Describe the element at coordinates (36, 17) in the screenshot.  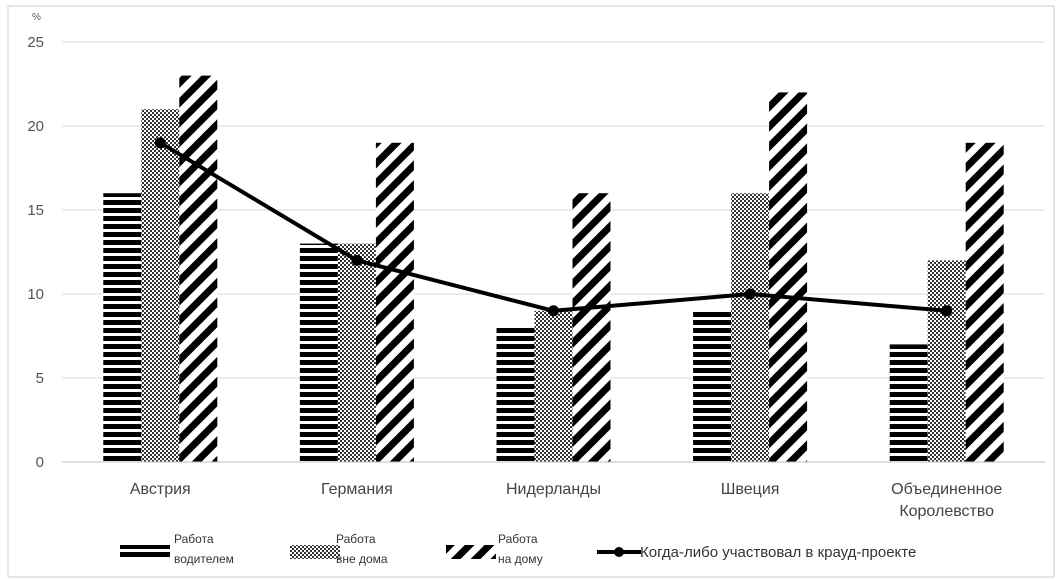
I see `y-unit-label: %` at that location.